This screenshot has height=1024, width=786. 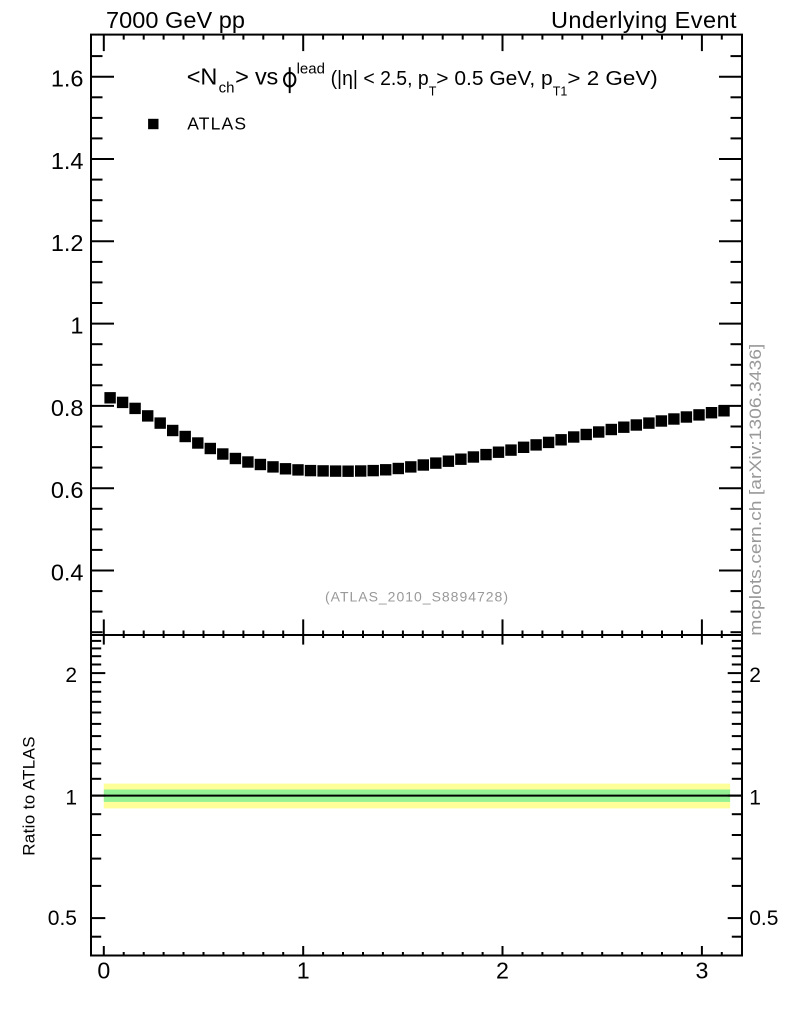 I want to click on svg-text: 0.4, so click(x=67, y=572).